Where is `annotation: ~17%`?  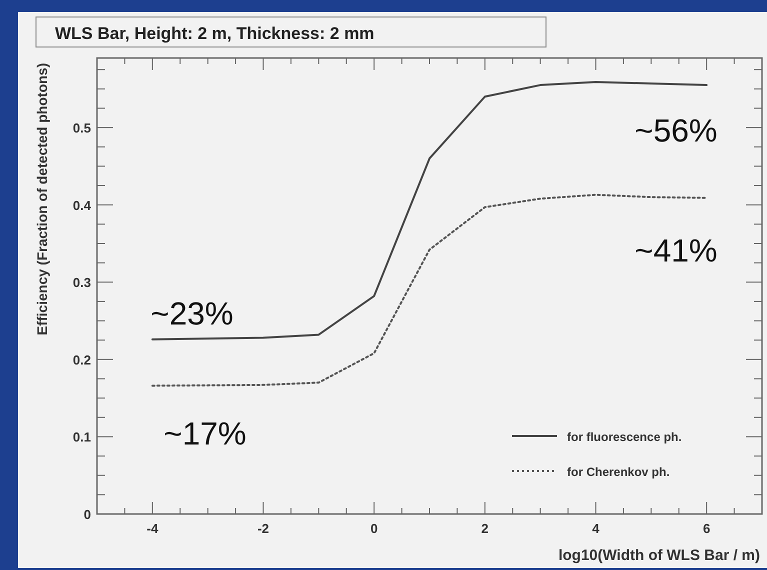
annotation: ~17% is located at coordinates (205, 433).